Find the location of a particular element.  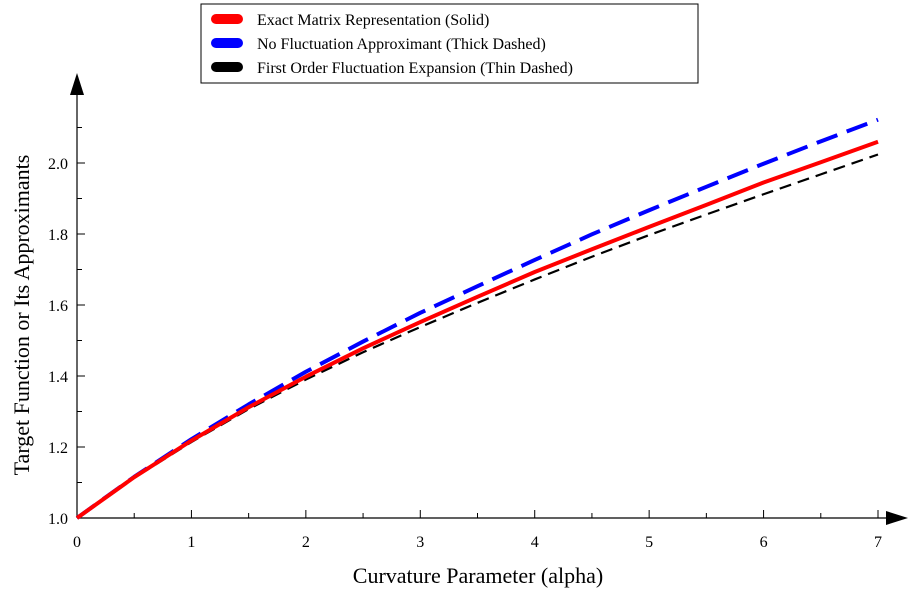

y-tick-label: 1.8 is located at coordinates (58, 235).